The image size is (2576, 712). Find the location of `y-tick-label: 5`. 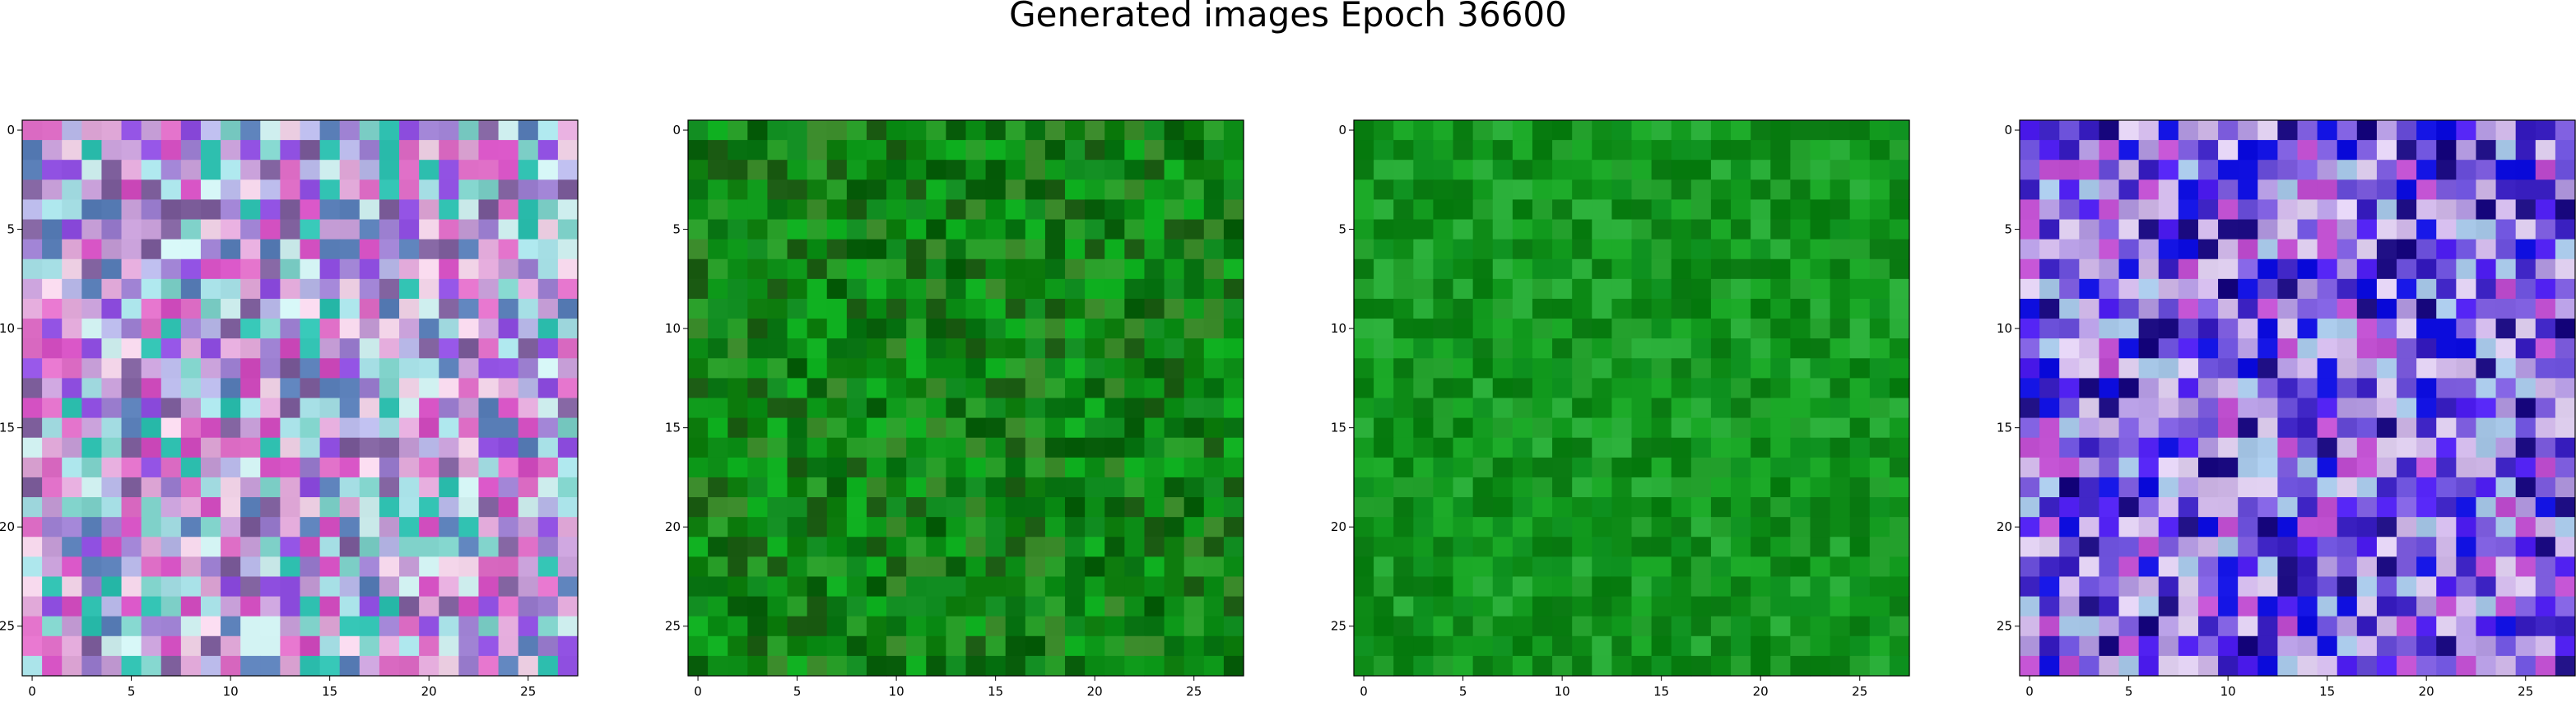

y-tick-label: 5 is located at coordinates (11, 230).